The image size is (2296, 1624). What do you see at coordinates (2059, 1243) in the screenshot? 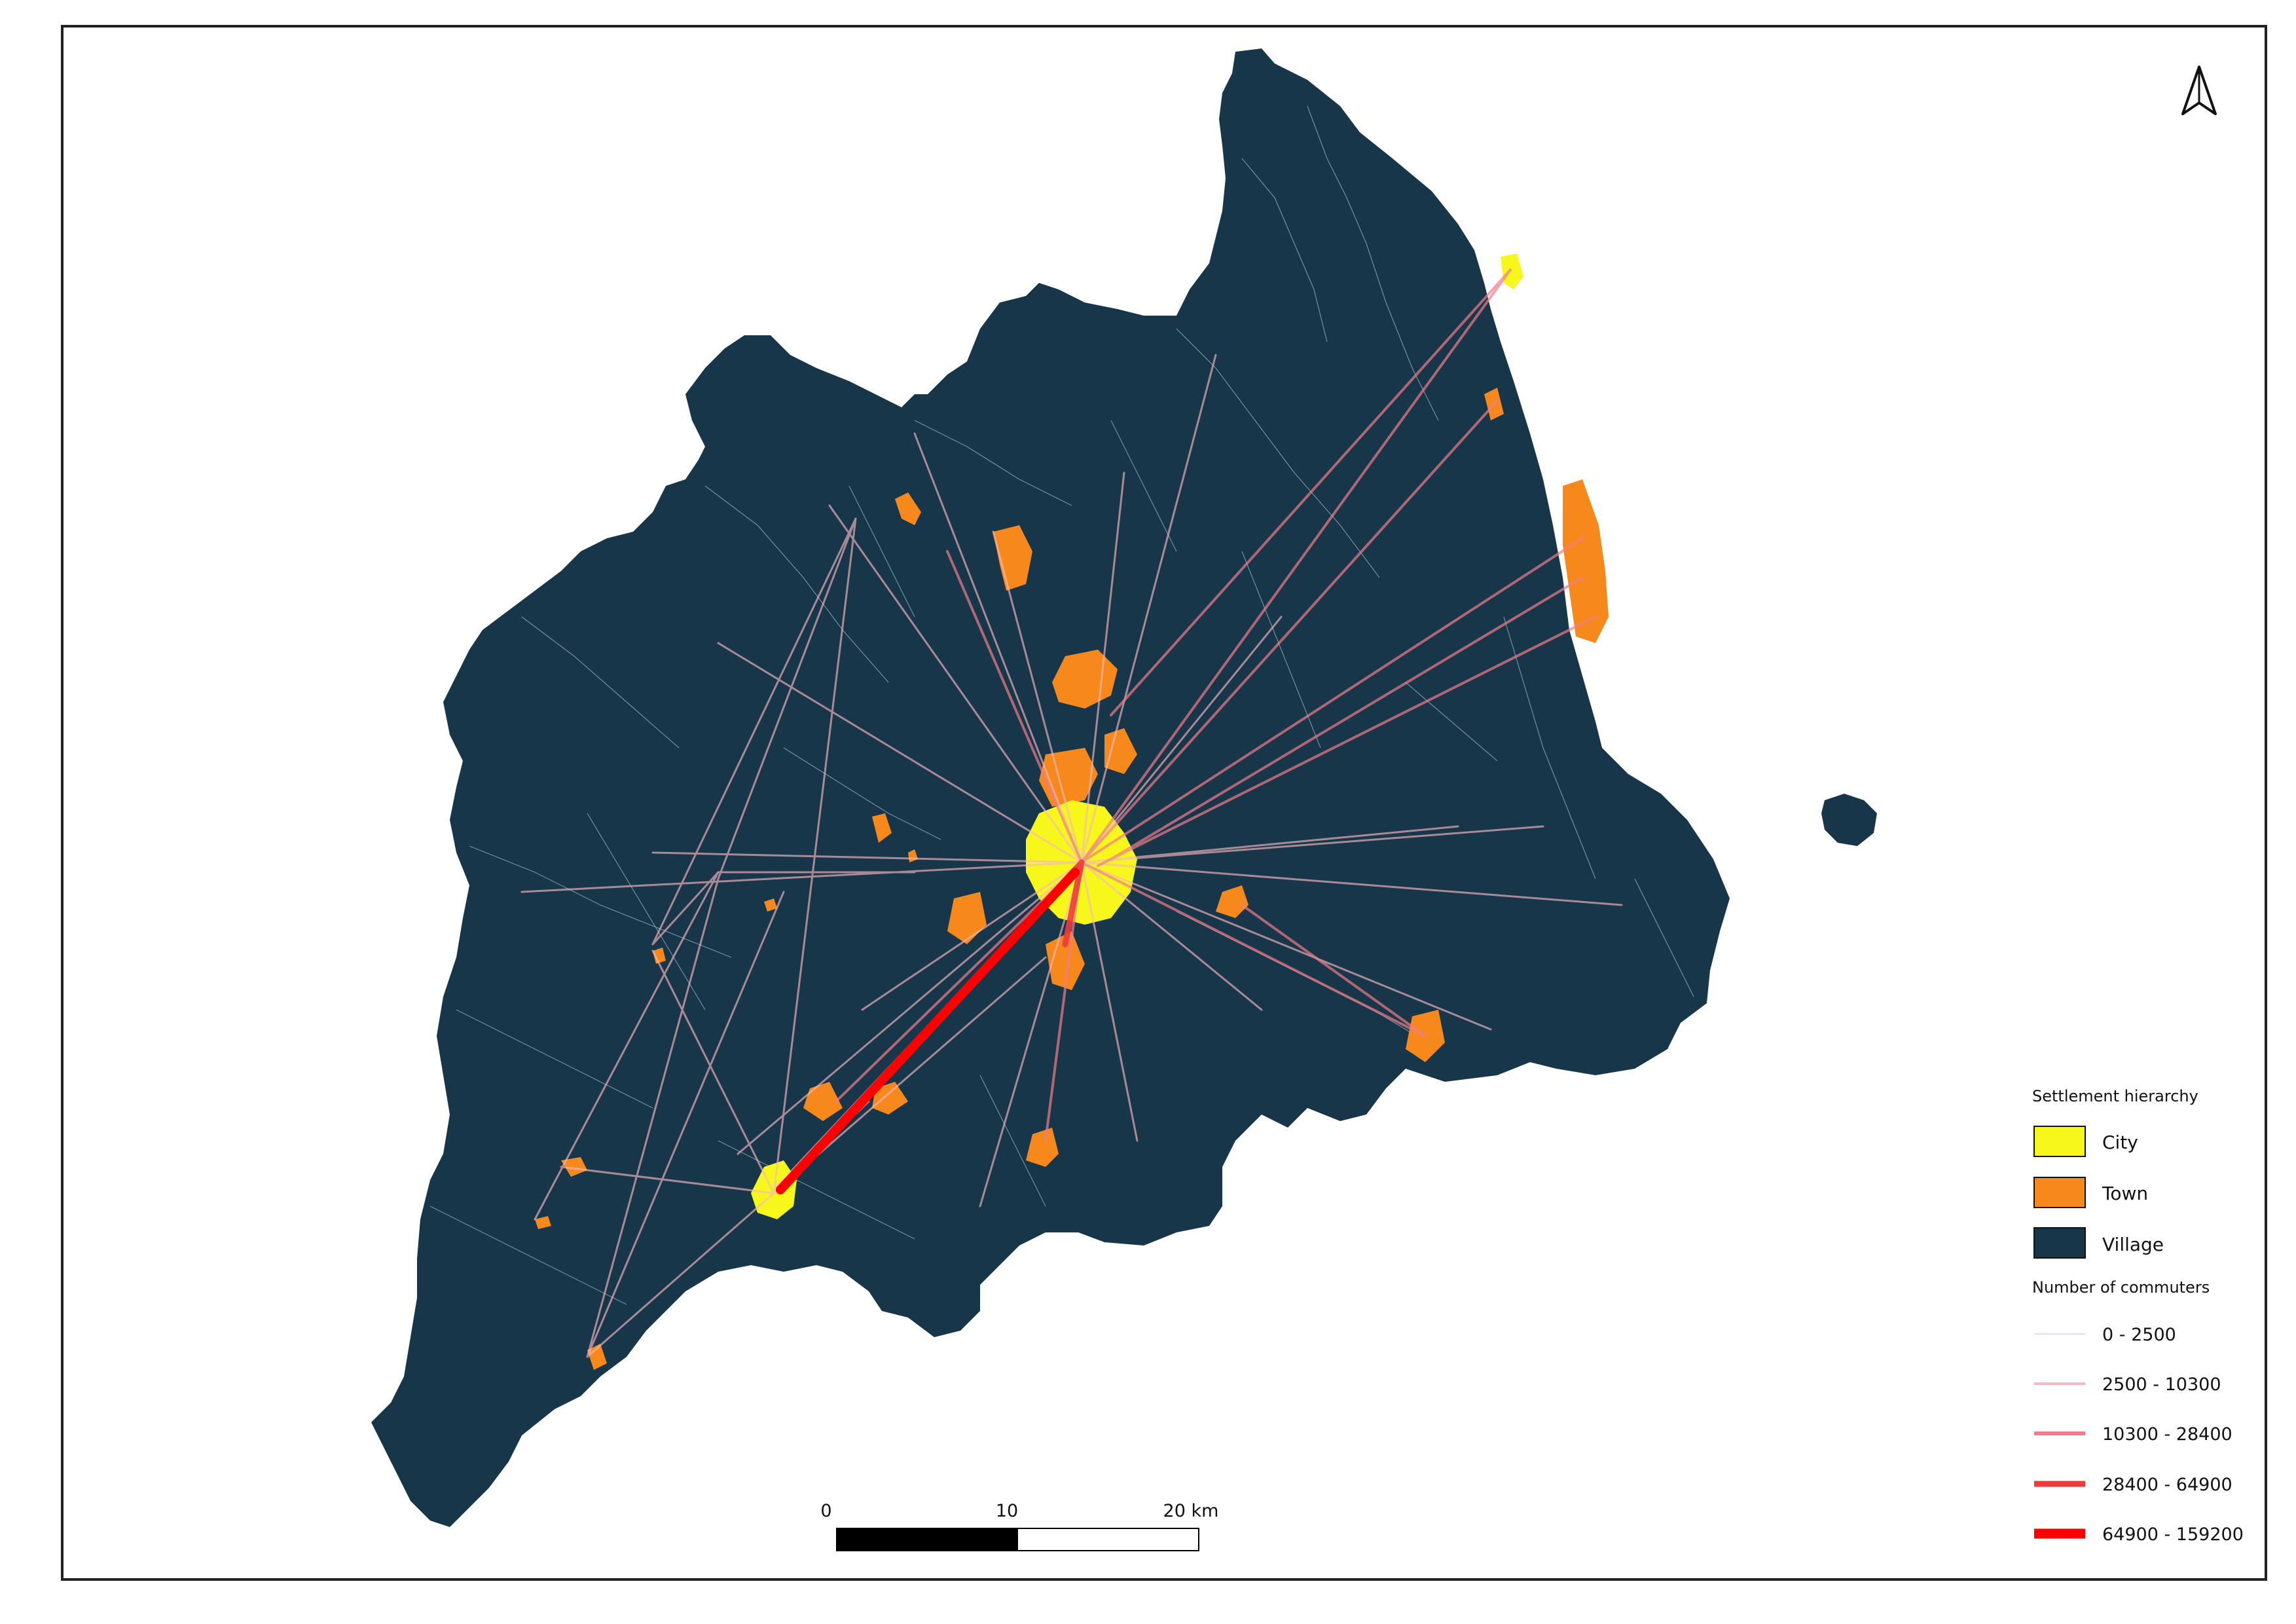
I see `legend-swatch-village` at bounding box center [2059, 1243].